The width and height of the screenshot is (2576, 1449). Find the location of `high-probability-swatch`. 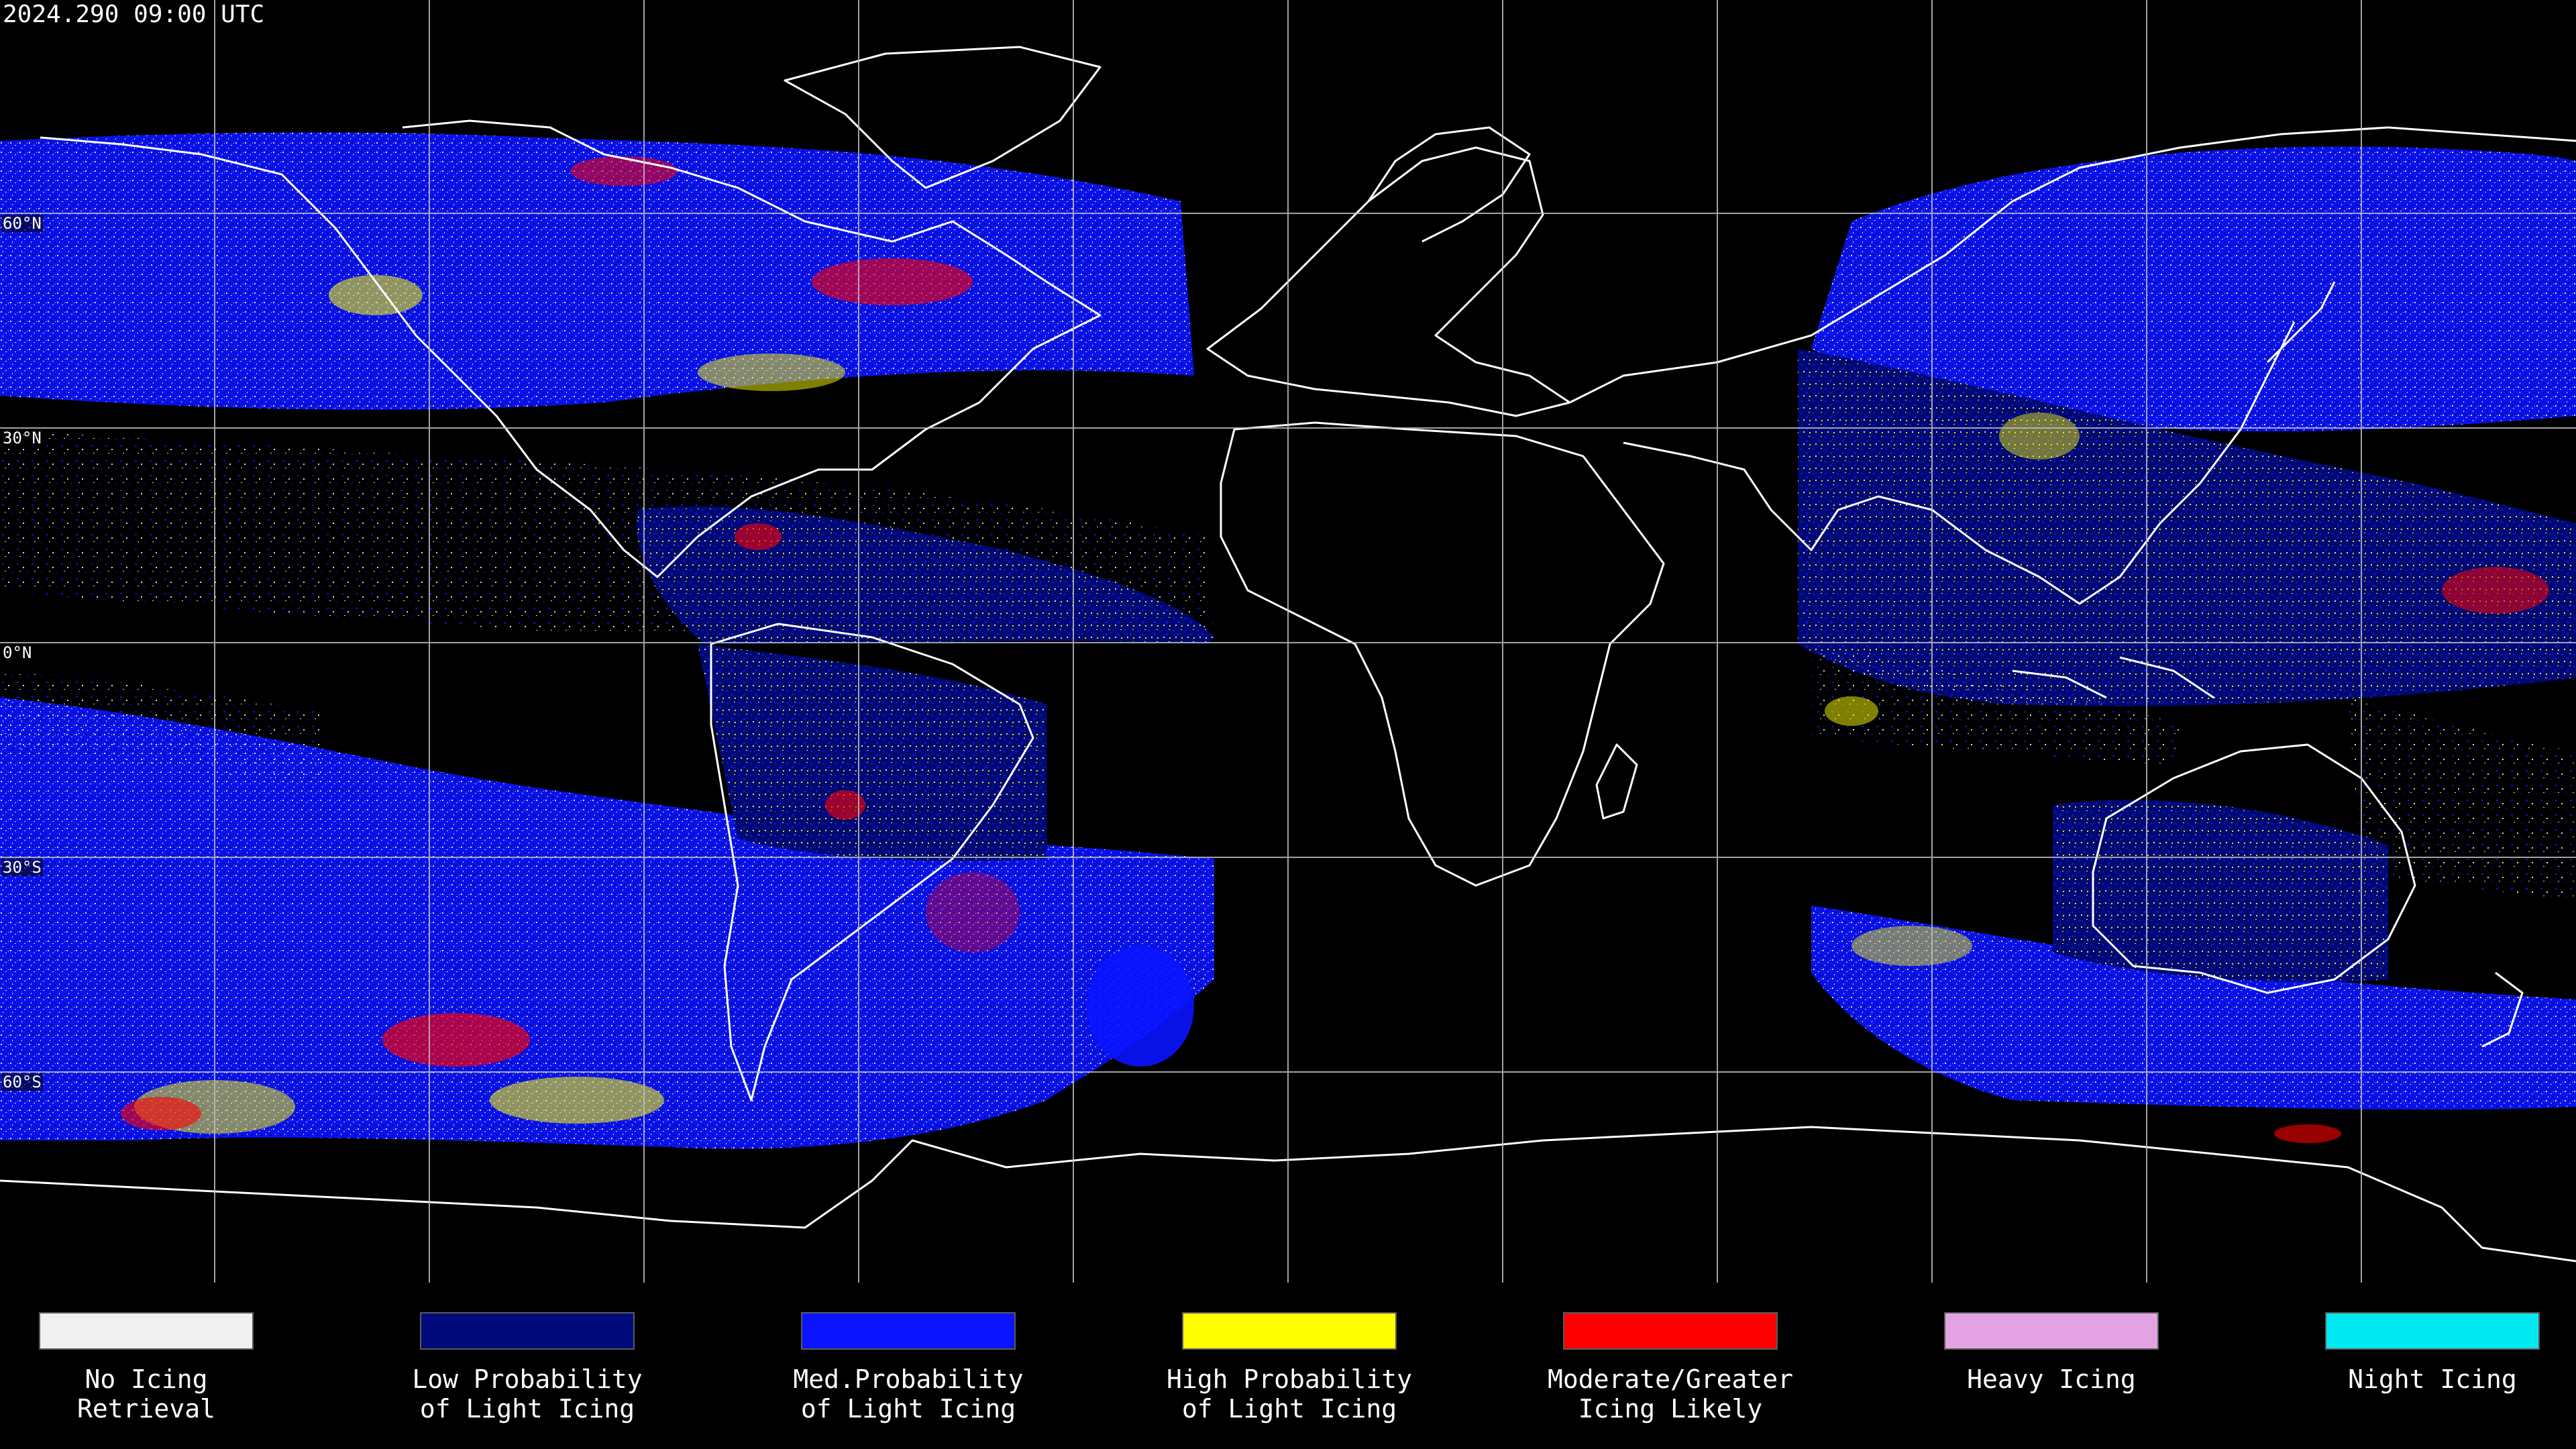

high-probability-swatch is located at coordinates (1289, 1331).